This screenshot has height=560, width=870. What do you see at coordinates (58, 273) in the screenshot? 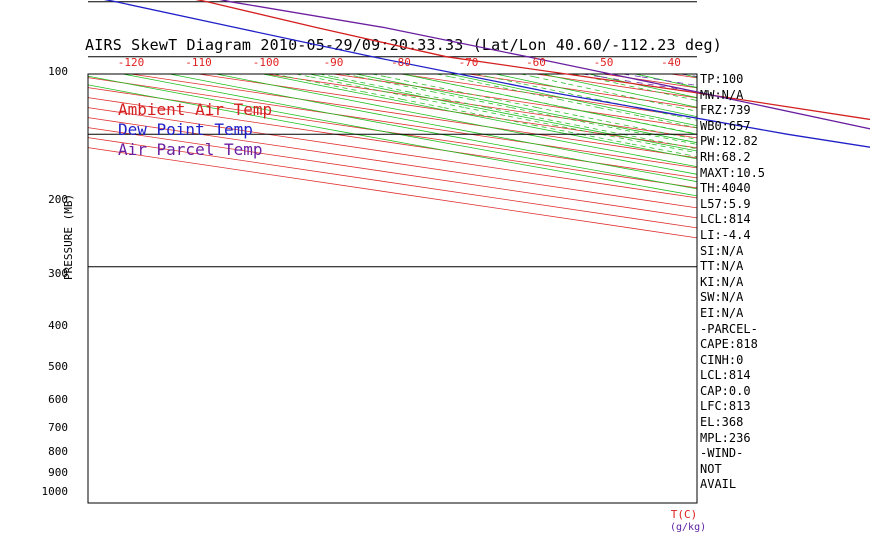
I see `pressure-tick-label: 300` at bounding box center [58, 273].